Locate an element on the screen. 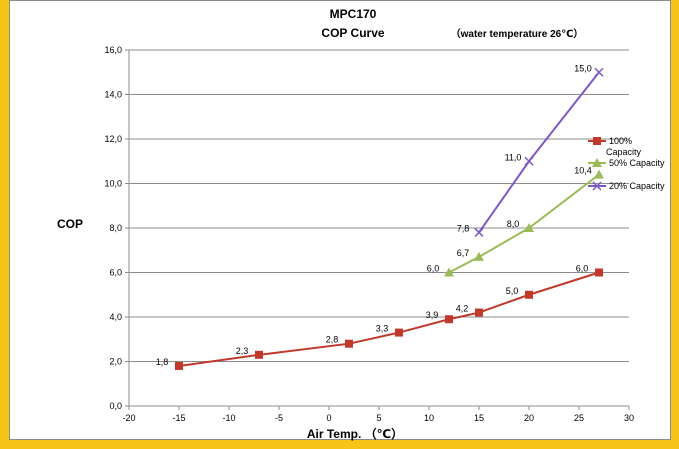 This screenshot has height=449, width=679. y-tick-label: 4,0 is located at coordinates (115, 317).